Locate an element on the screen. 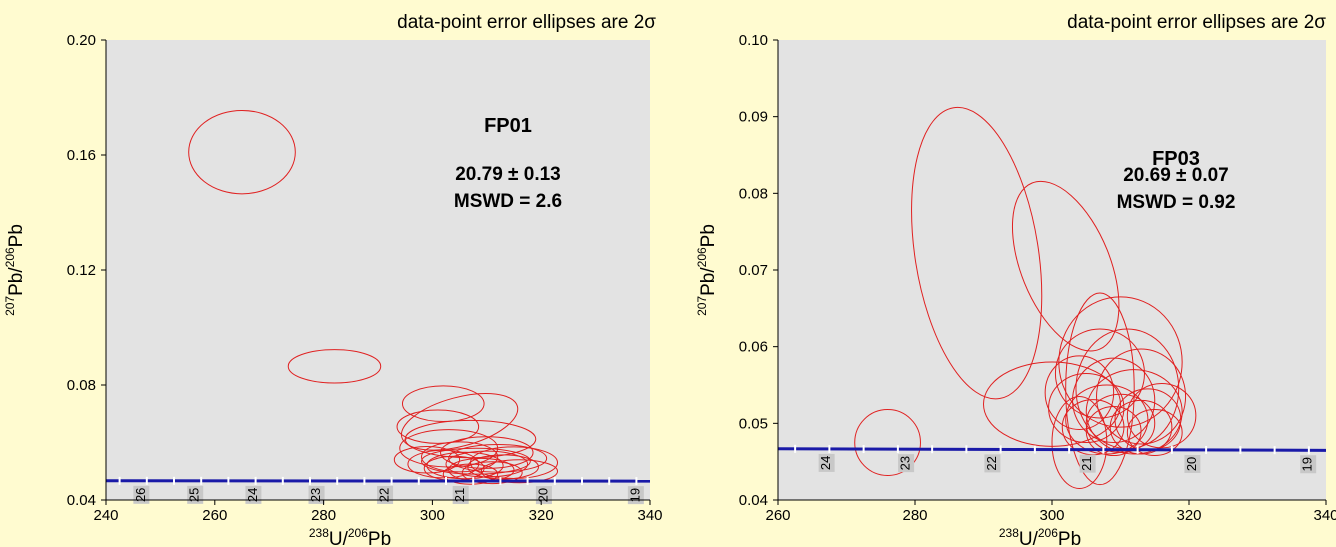 Image resolution: width=1336 pixels, height=547 pixels. y-tick-label: 0.06 is located at coordinates (753, 347).